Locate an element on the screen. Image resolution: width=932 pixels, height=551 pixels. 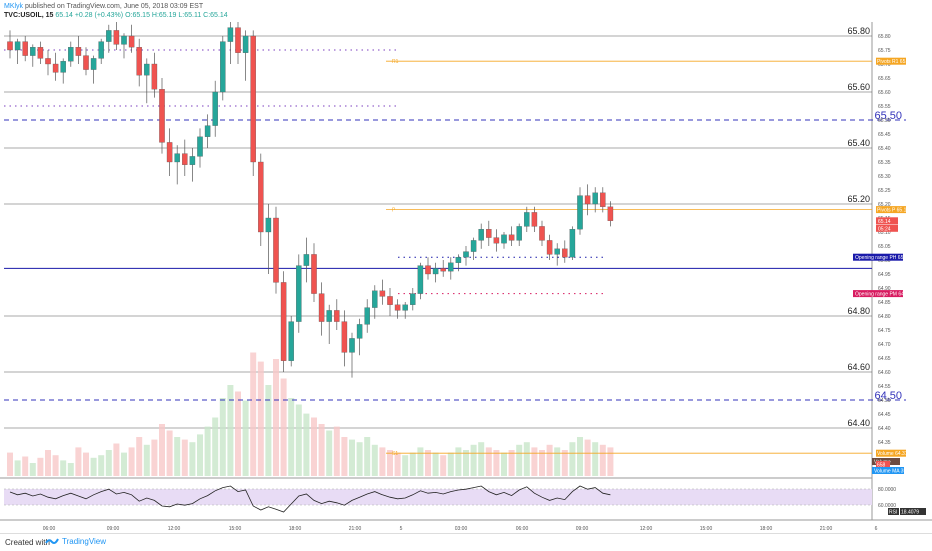
volume-value-tag is located at coordinates (883, 464).